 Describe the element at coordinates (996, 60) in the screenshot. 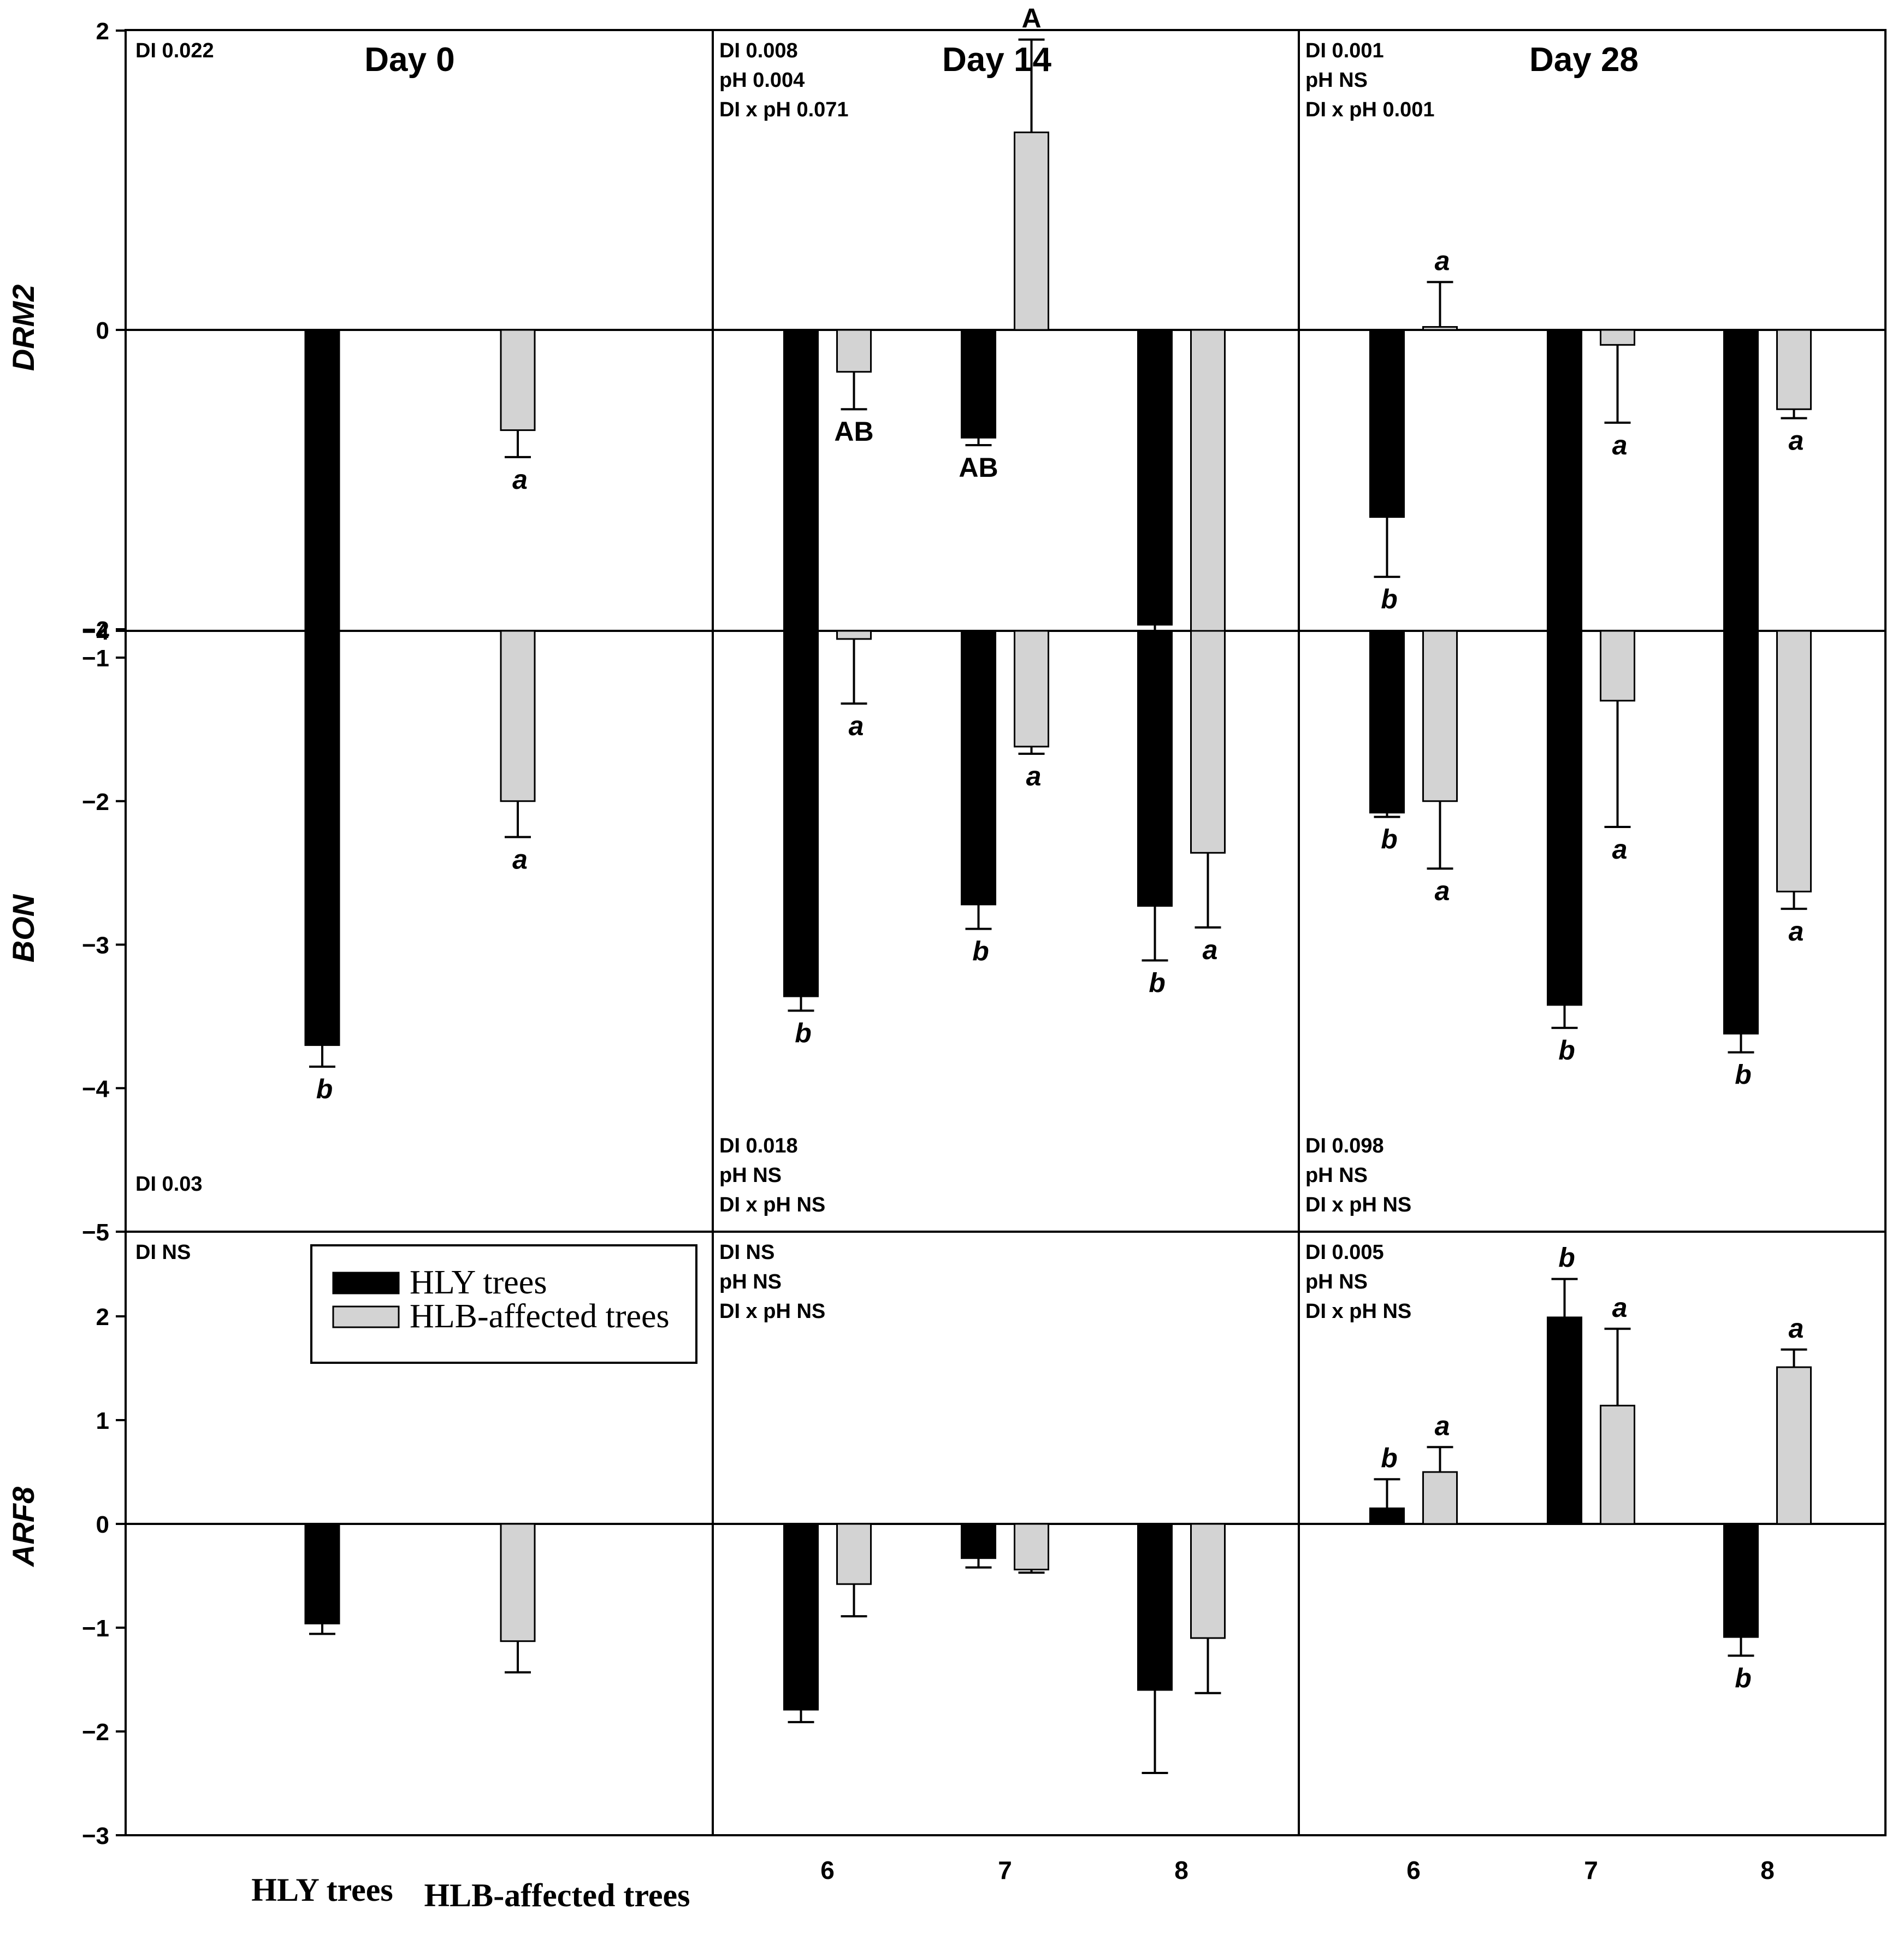

I see `column-title-day-14: Day 14` at that location.